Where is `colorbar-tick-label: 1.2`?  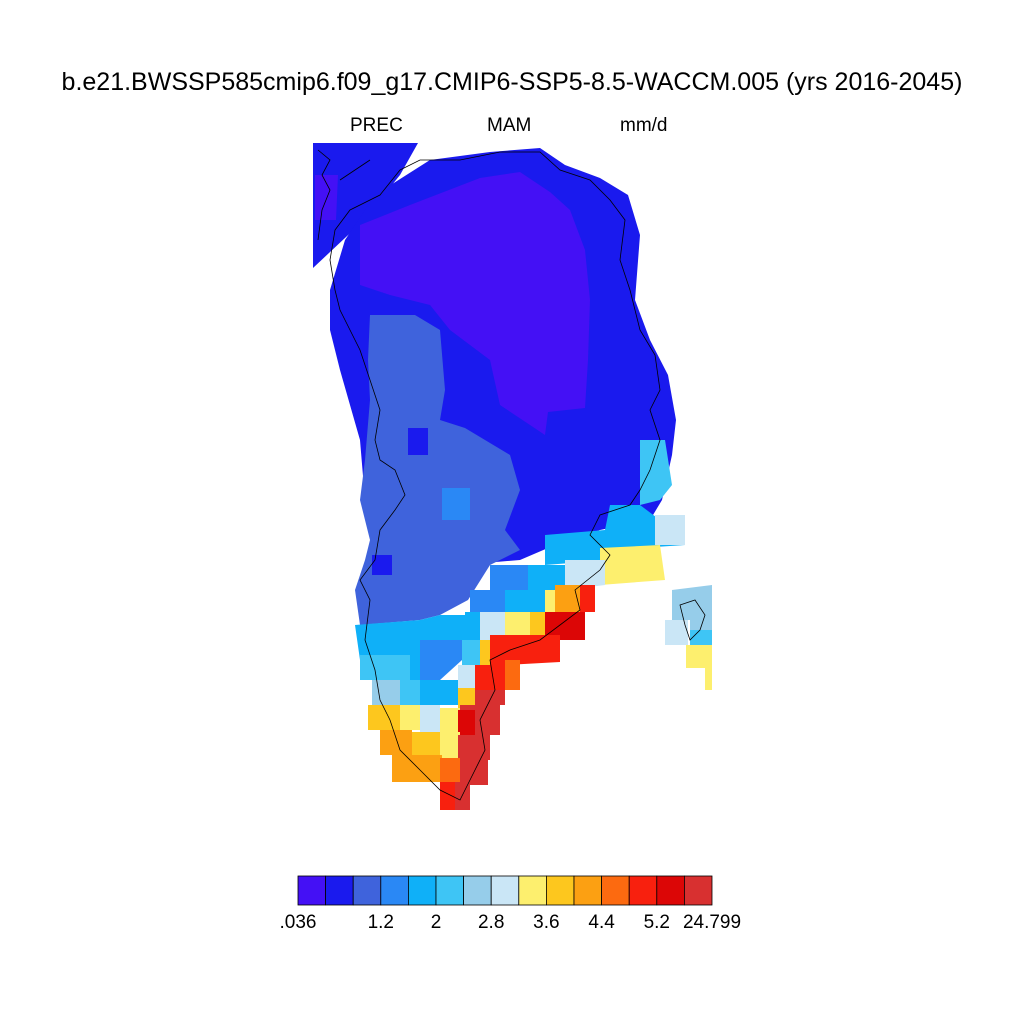 colorbar-tick-label: 1.2 is located at coordinates (381, 922).